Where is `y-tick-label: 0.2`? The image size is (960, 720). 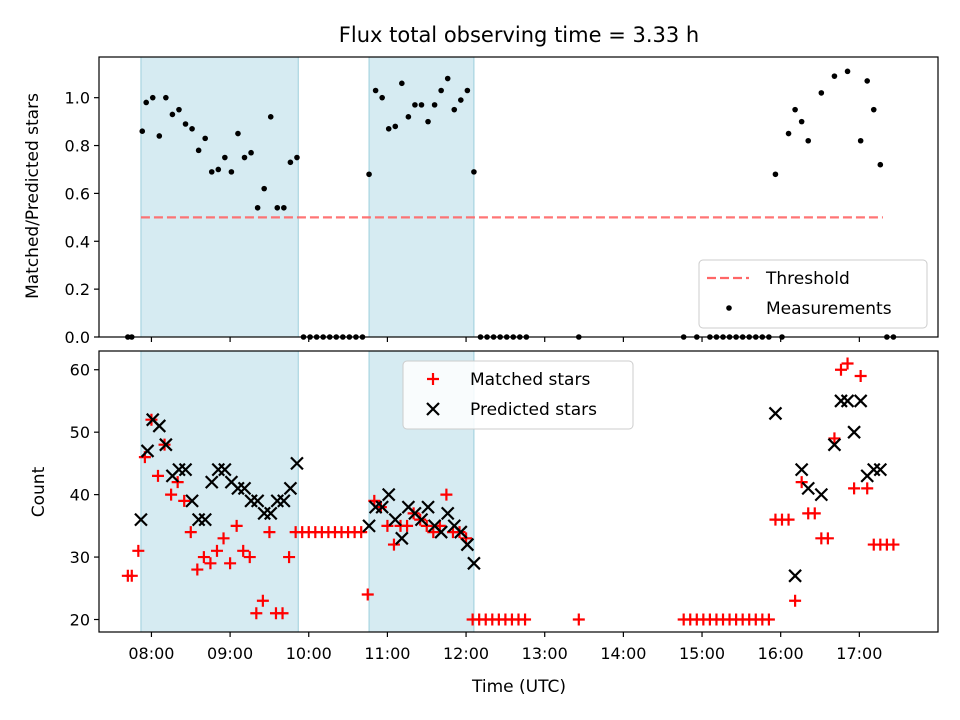 y-tick-label: 0.2 is located at coordinates (77, 289).